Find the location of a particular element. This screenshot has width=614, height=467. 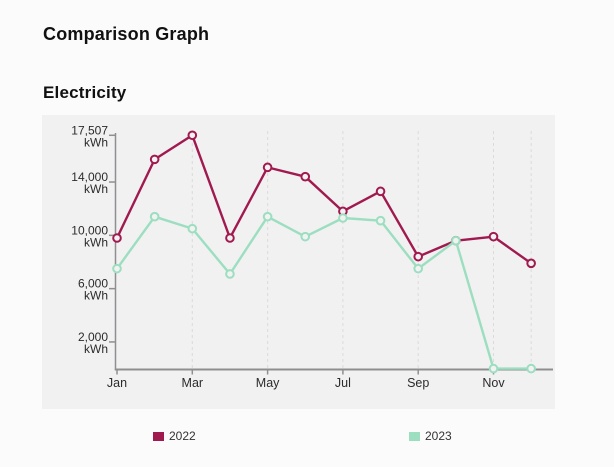

y-tick-label: 17,507 is located at coordinates (89, 130).